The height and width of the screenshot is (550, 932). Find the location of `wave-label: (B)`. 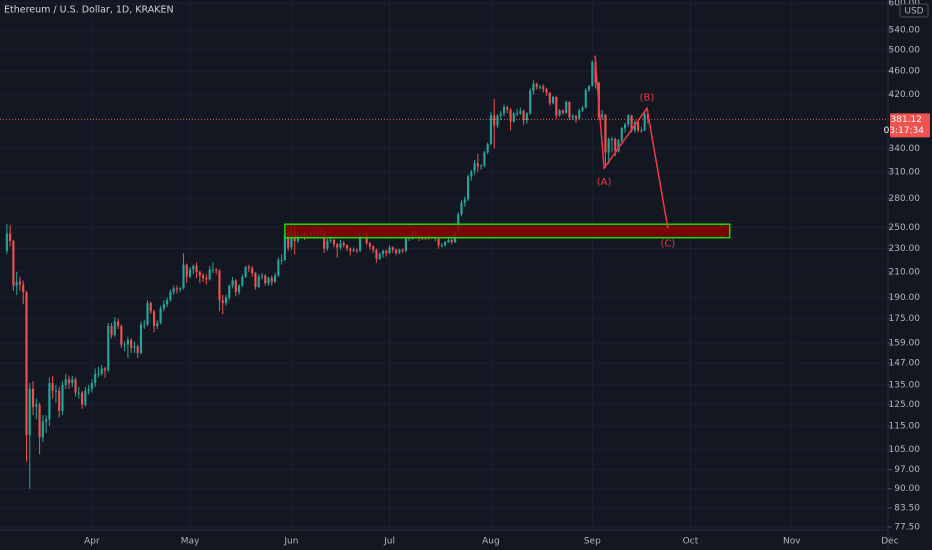

wave-label: (B) is located at coordinates (647, 97).